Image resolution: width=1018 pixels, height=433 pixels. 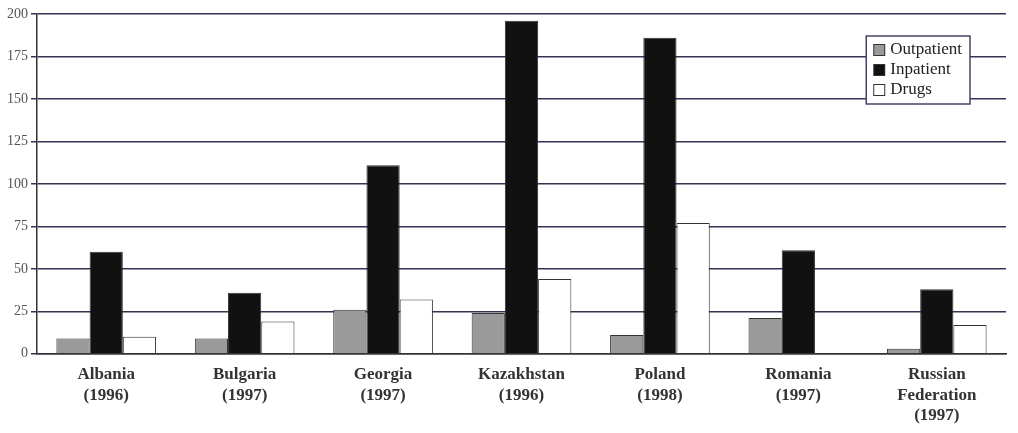 What do you see at coordinates (24, 353) in the screenshot?
I see `y-tick-label: 0` at bounding box center [24, 353].